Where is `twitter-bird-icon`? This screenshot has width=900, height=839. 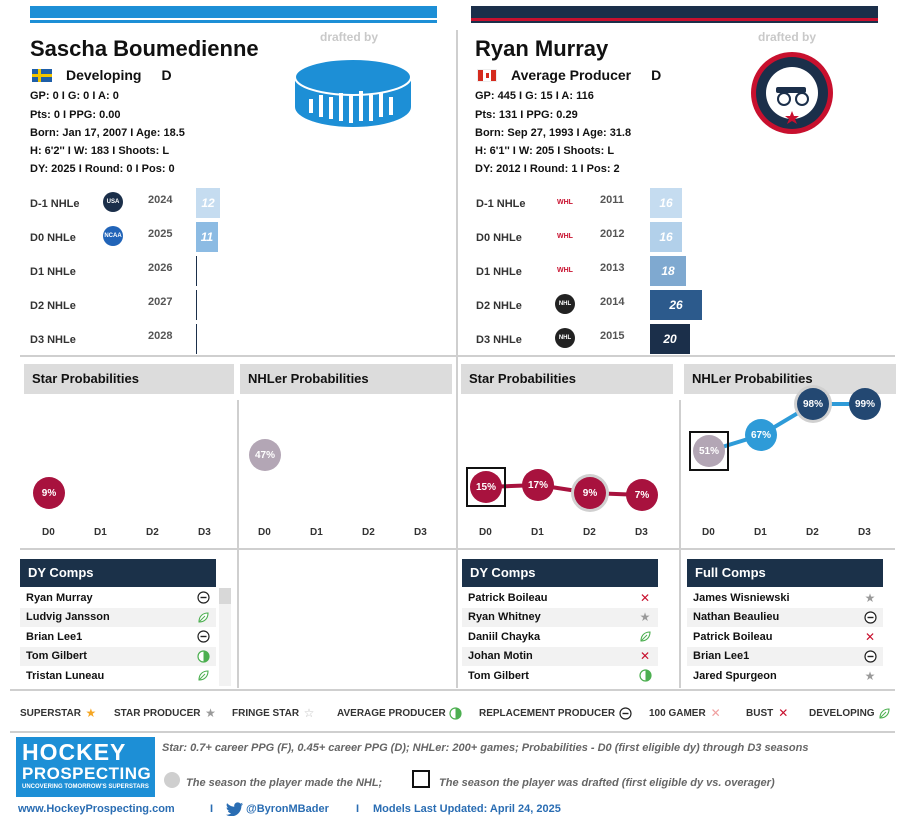
twitter-bird-icon is located at coordinates (235, 809).